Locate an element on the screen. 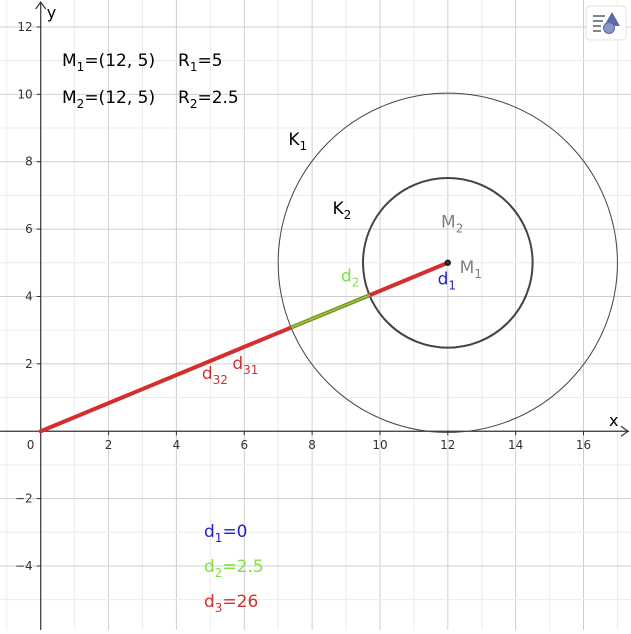  info-m1: M1=(12, 5) is located at coordinates (108, 62).